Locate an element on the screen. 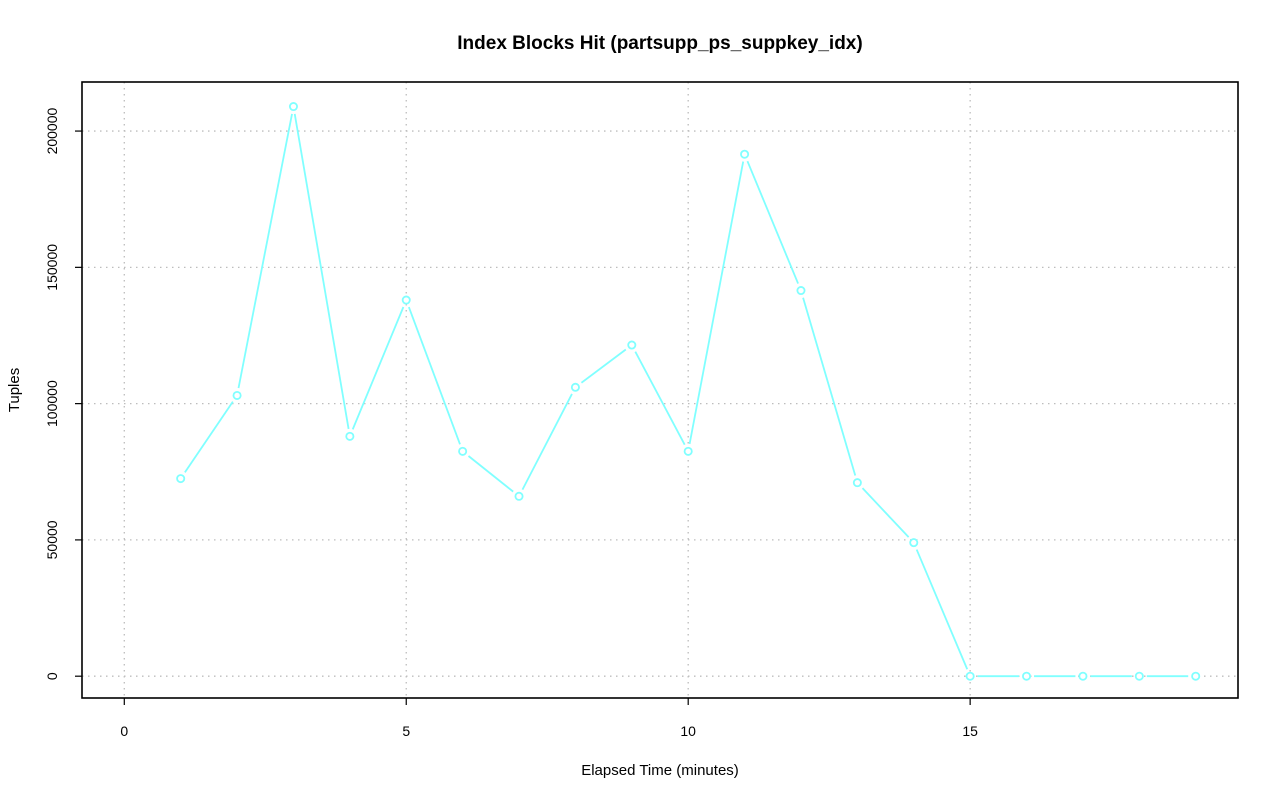  y-tick-label: 150000 is located at coordinates (52, 267).